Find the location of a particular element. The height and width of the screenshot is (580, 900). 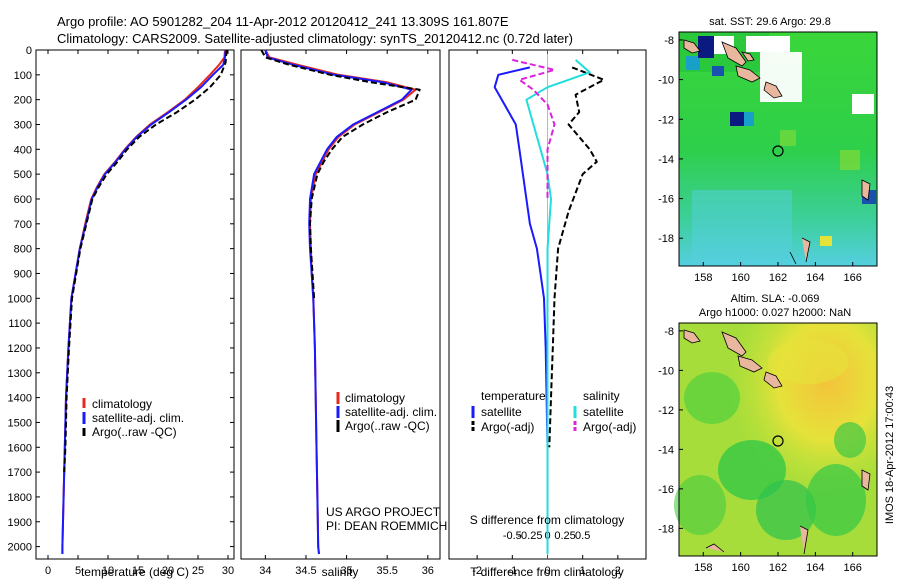

sla-map-lat-axis: -8 -10 -12 -14 -16 -18 is located at coordinates (670, 430).